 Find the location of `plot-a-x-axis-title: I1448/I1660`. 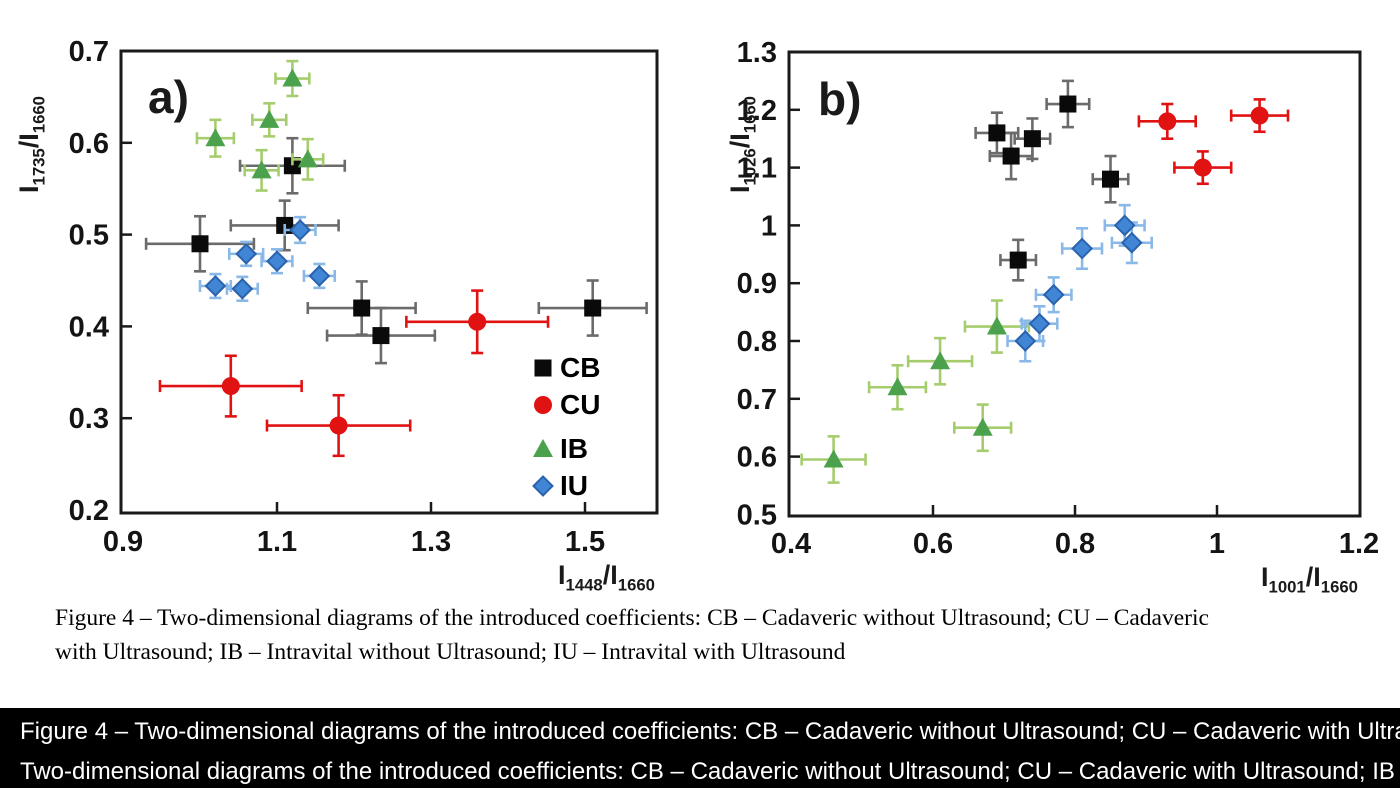

plot-a-x-axis-title: I1448/I1660 is located at coordinates (606, 578).